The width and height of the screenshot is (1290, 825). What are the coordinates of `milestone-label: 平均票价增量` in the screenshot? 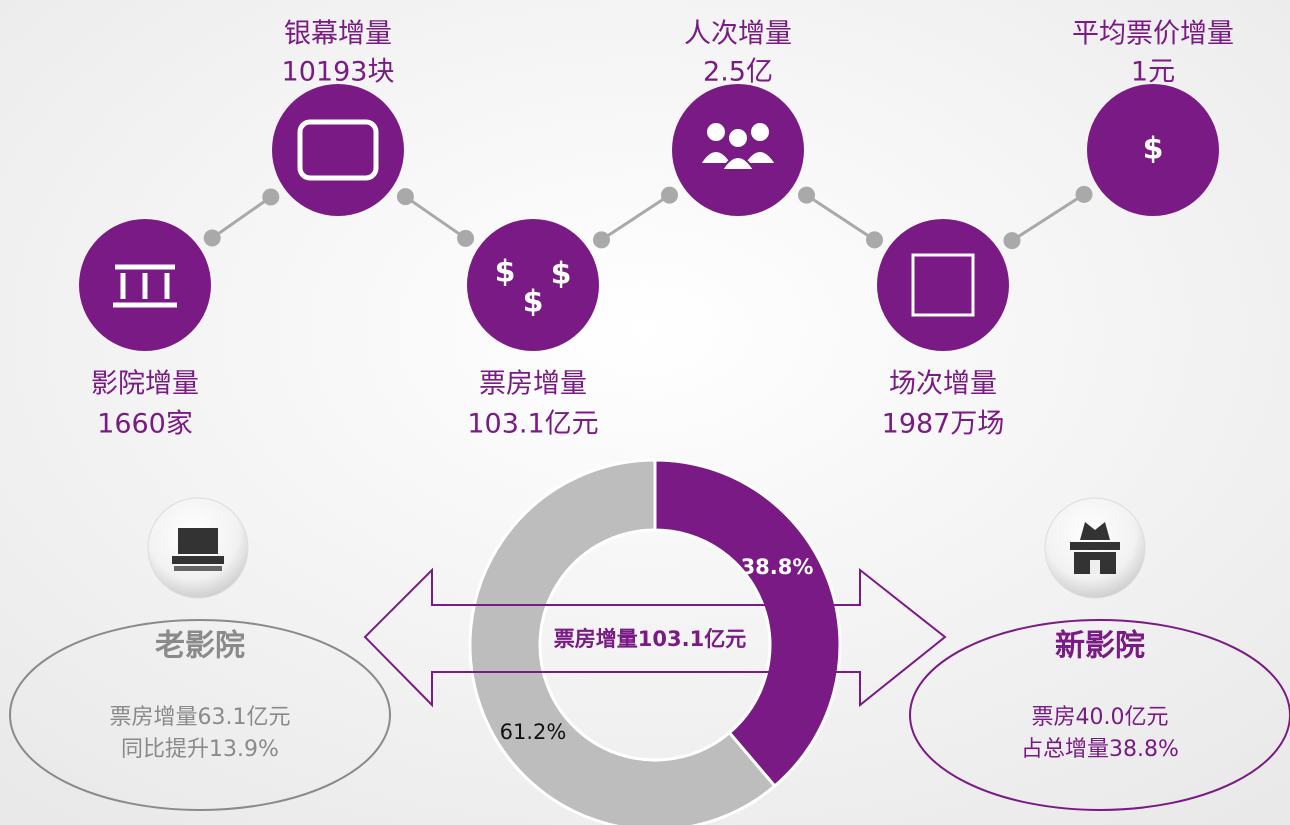 It's located at (1153, 34).